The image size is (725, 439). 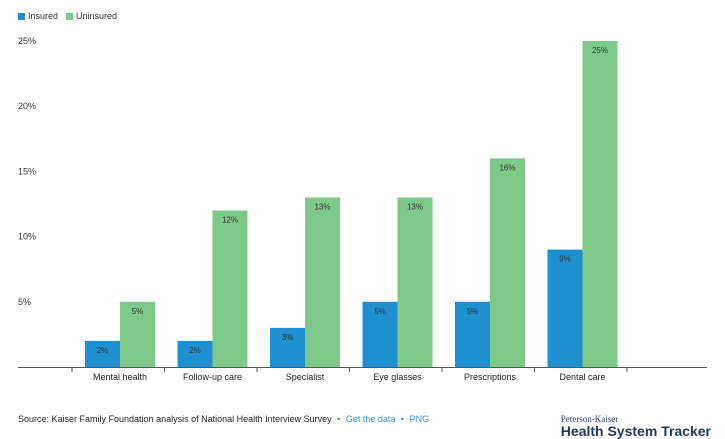 What do you see at coordinates (27, 171) in the screenshot?
I see `y-tick-label: 15%` at bounding box center [27, 171].